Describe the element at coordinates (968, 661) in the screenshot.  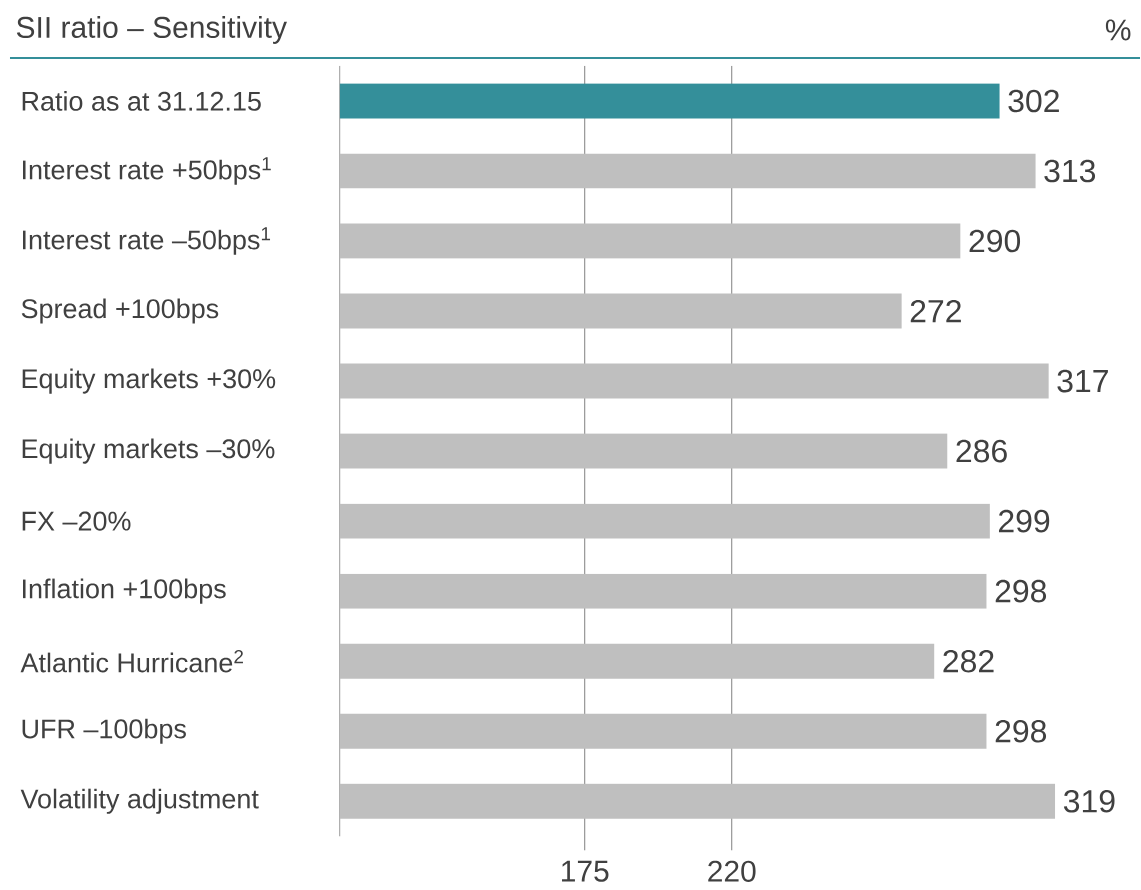
I see `data-label: 282` at that location.